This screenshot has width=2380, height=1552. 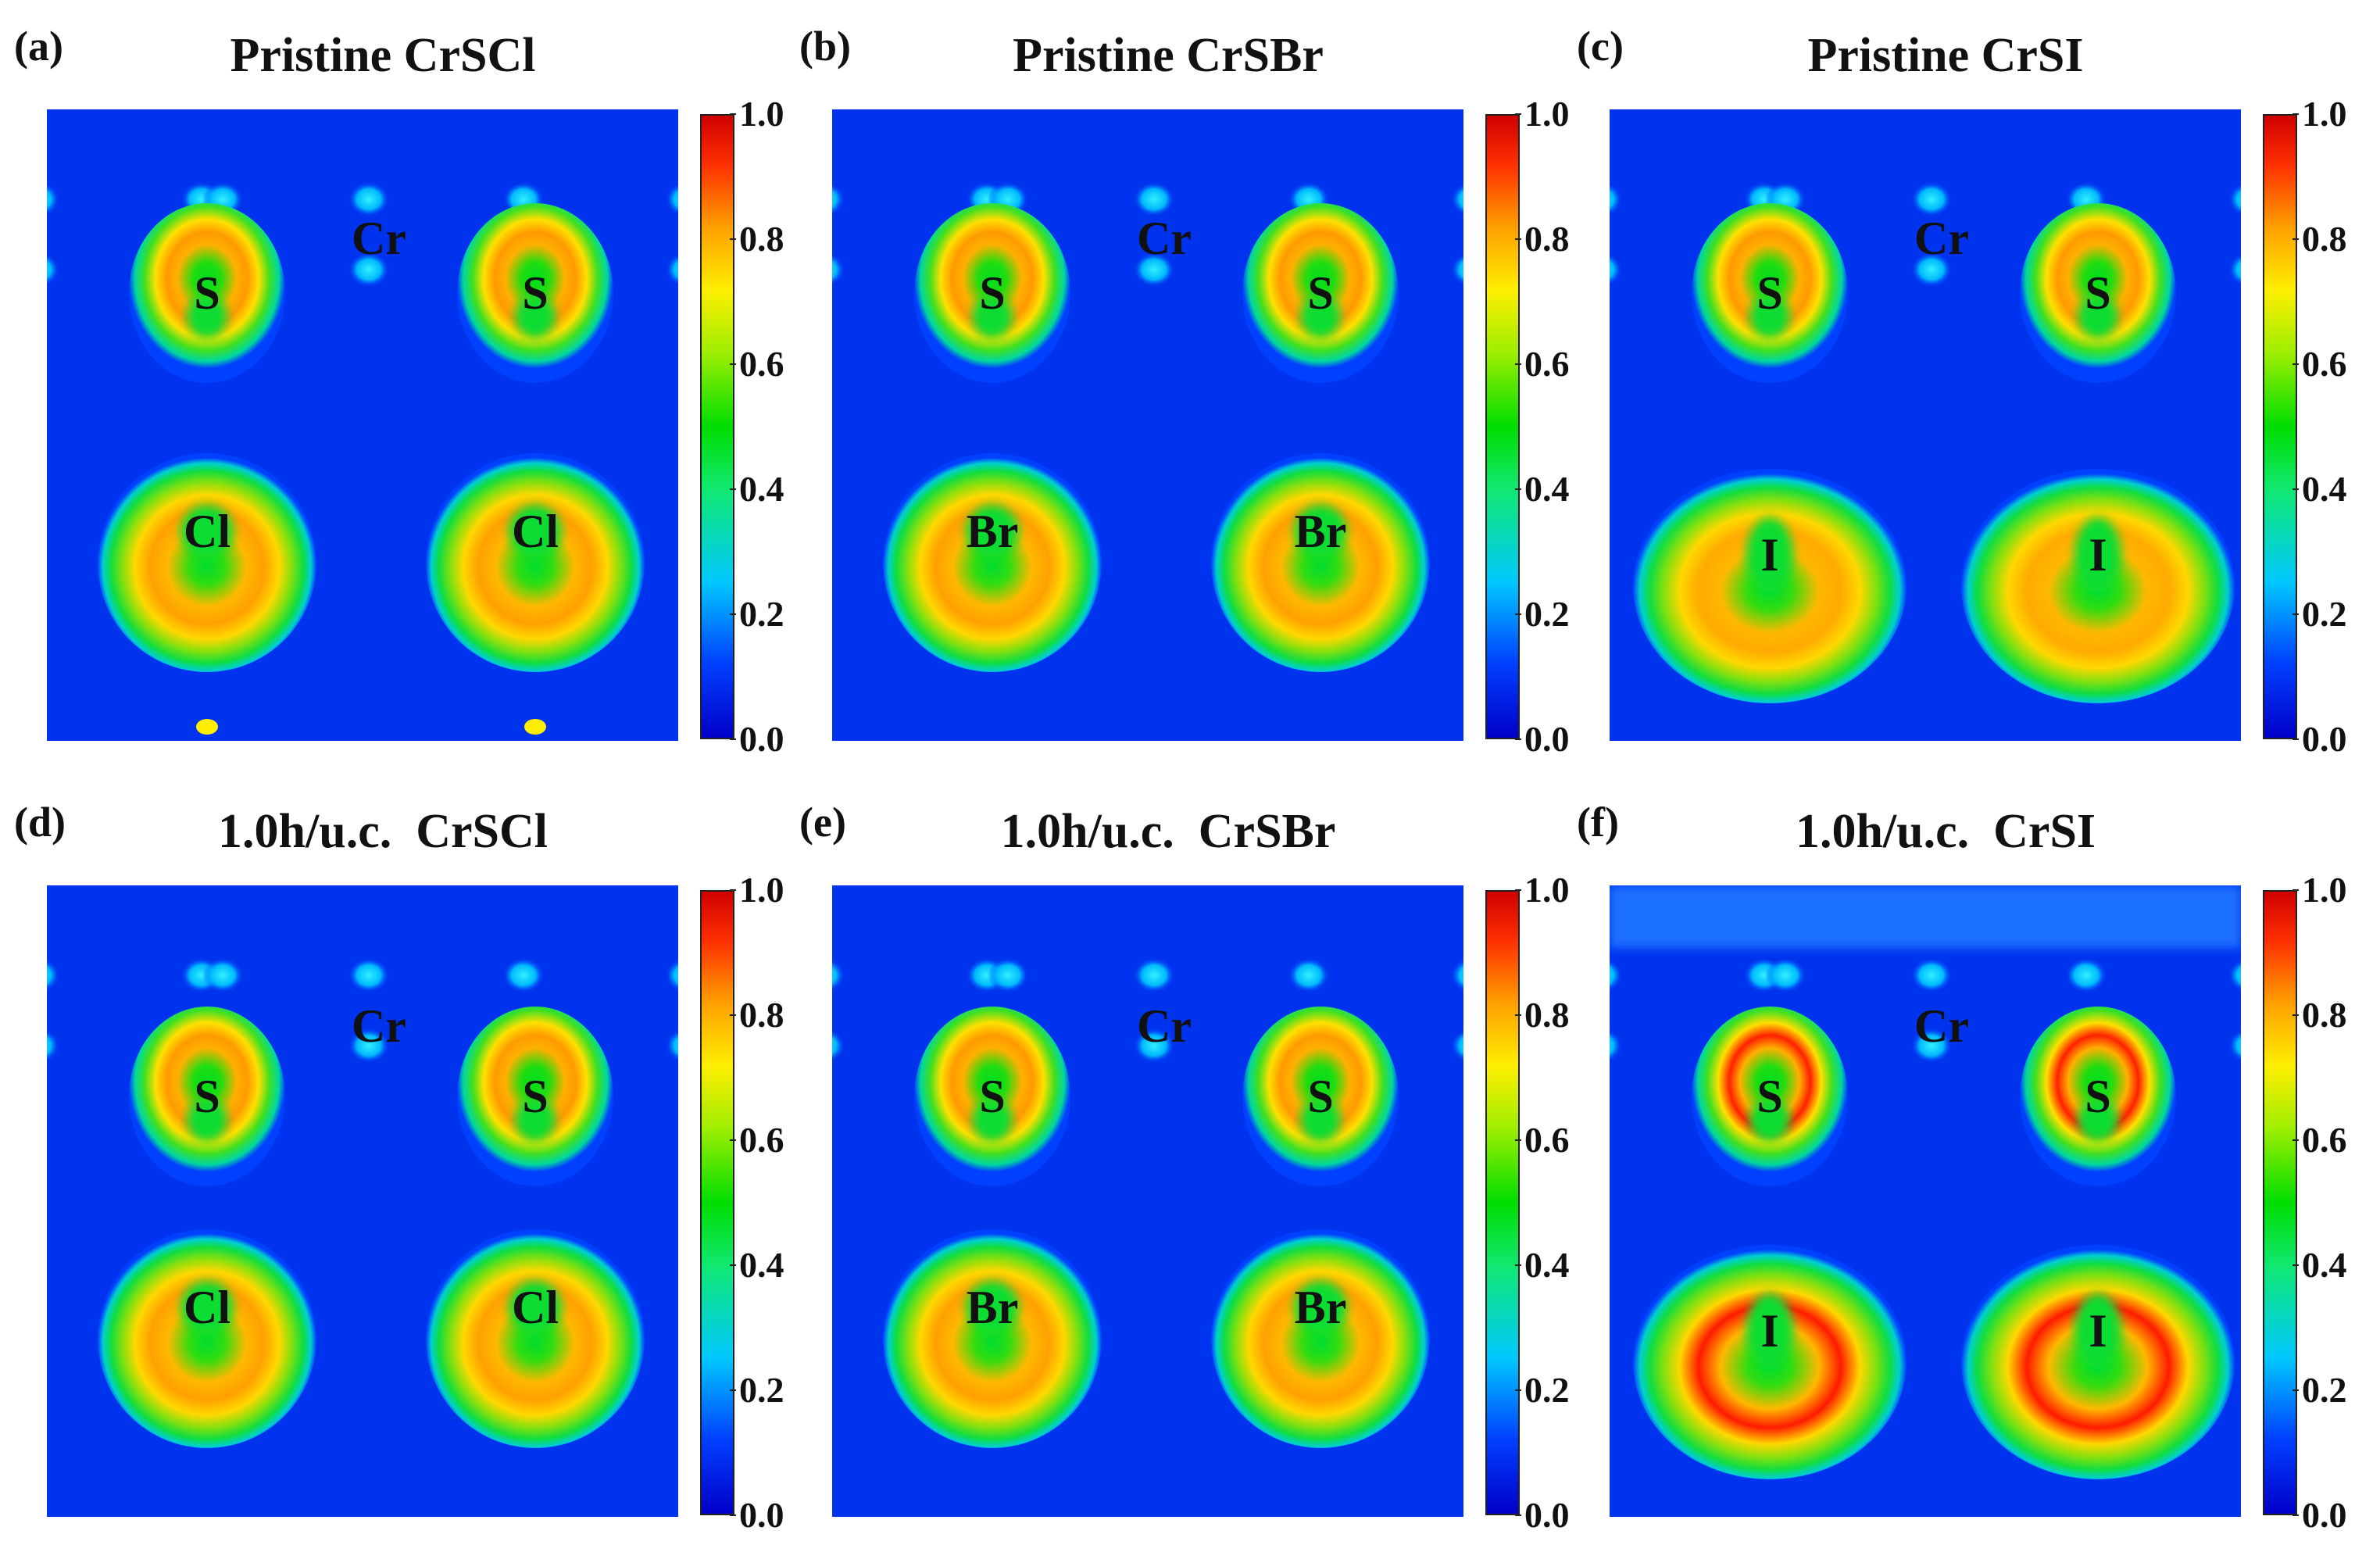 I want to click on panel-label: (a), so click(x=38, y=46).